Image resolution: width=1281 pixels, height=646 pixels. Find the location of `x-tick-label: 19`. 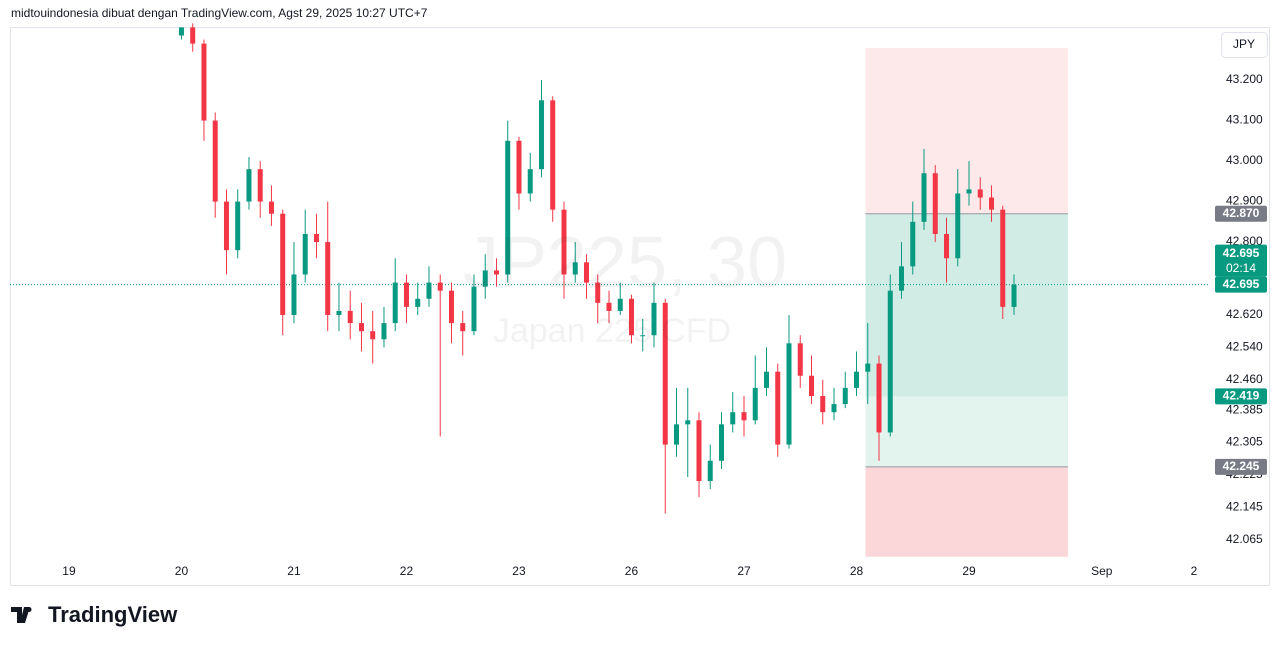

x-tick-label: 19 is located at coordinates (69, 571).